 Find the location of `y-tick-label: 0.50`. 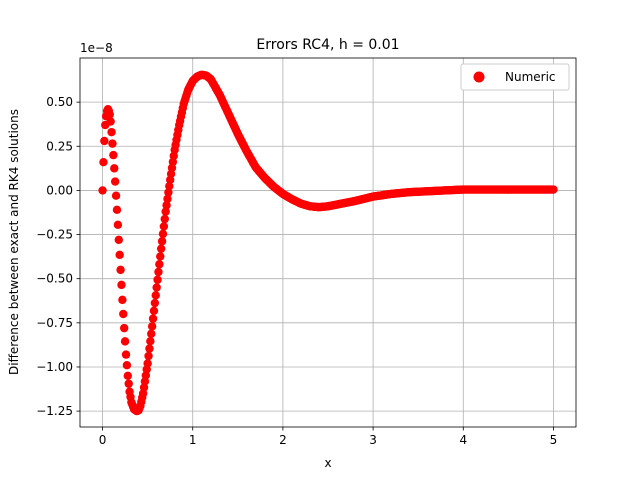

y-tick-label: 0.50 is located at coordinates (59, 102).